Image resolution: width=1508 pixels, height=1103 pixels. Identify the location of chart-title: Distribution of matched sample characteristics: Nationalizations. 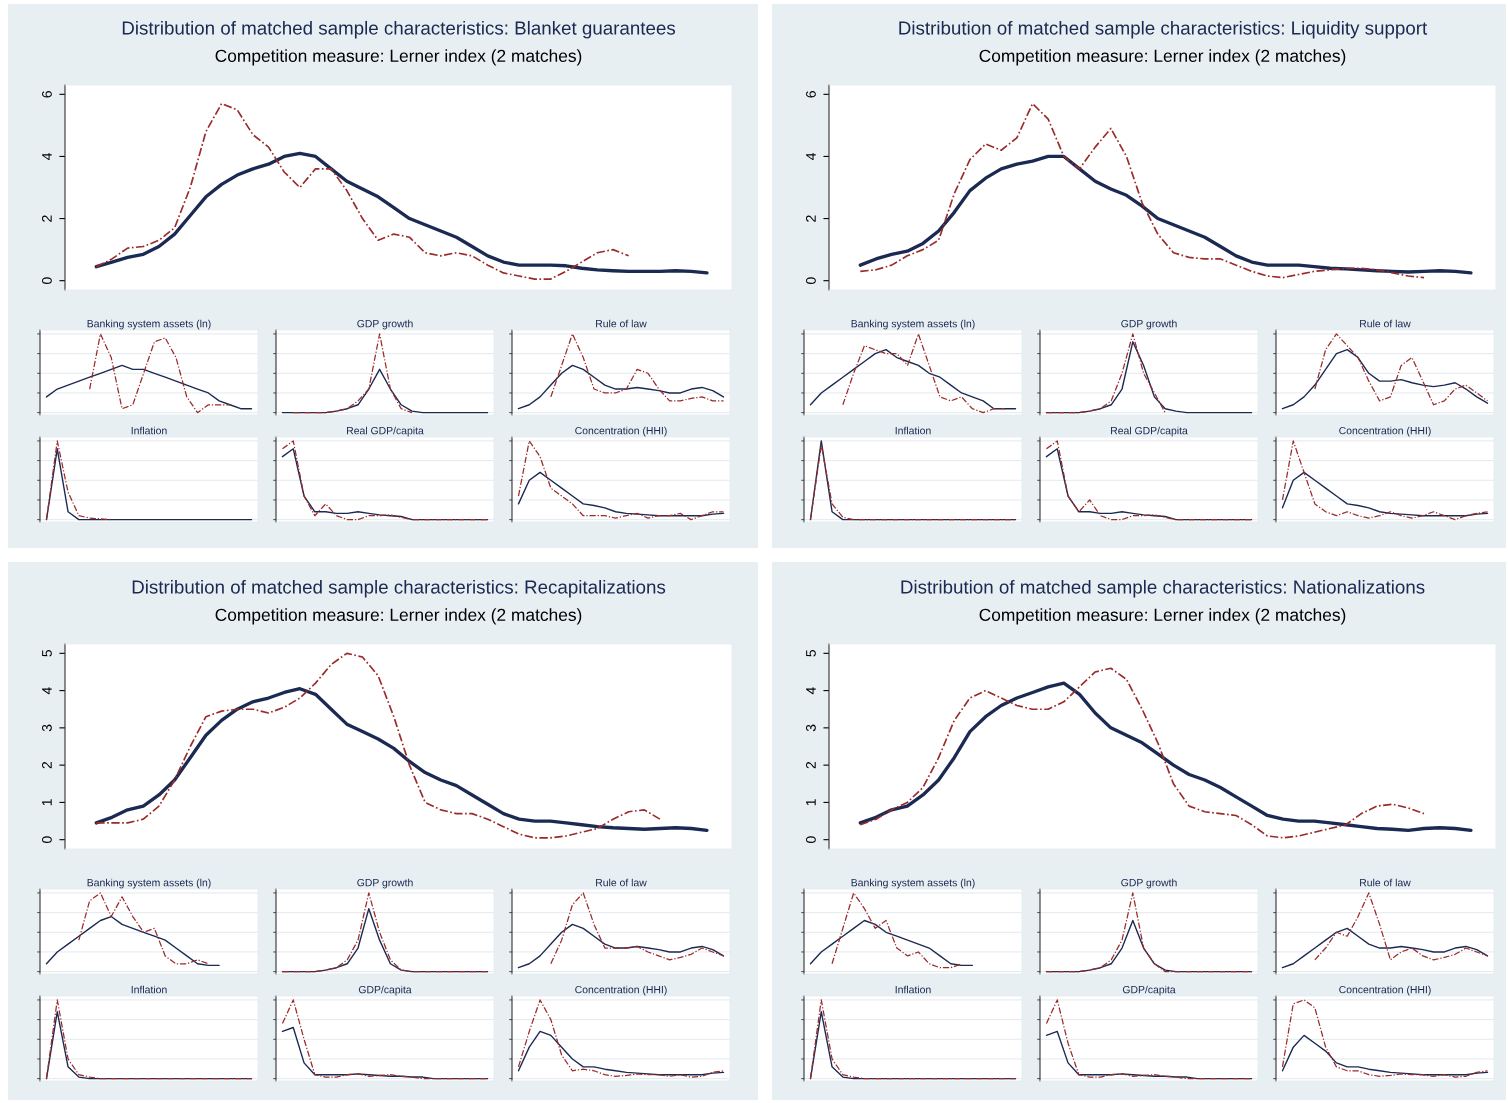
(1163, 588).